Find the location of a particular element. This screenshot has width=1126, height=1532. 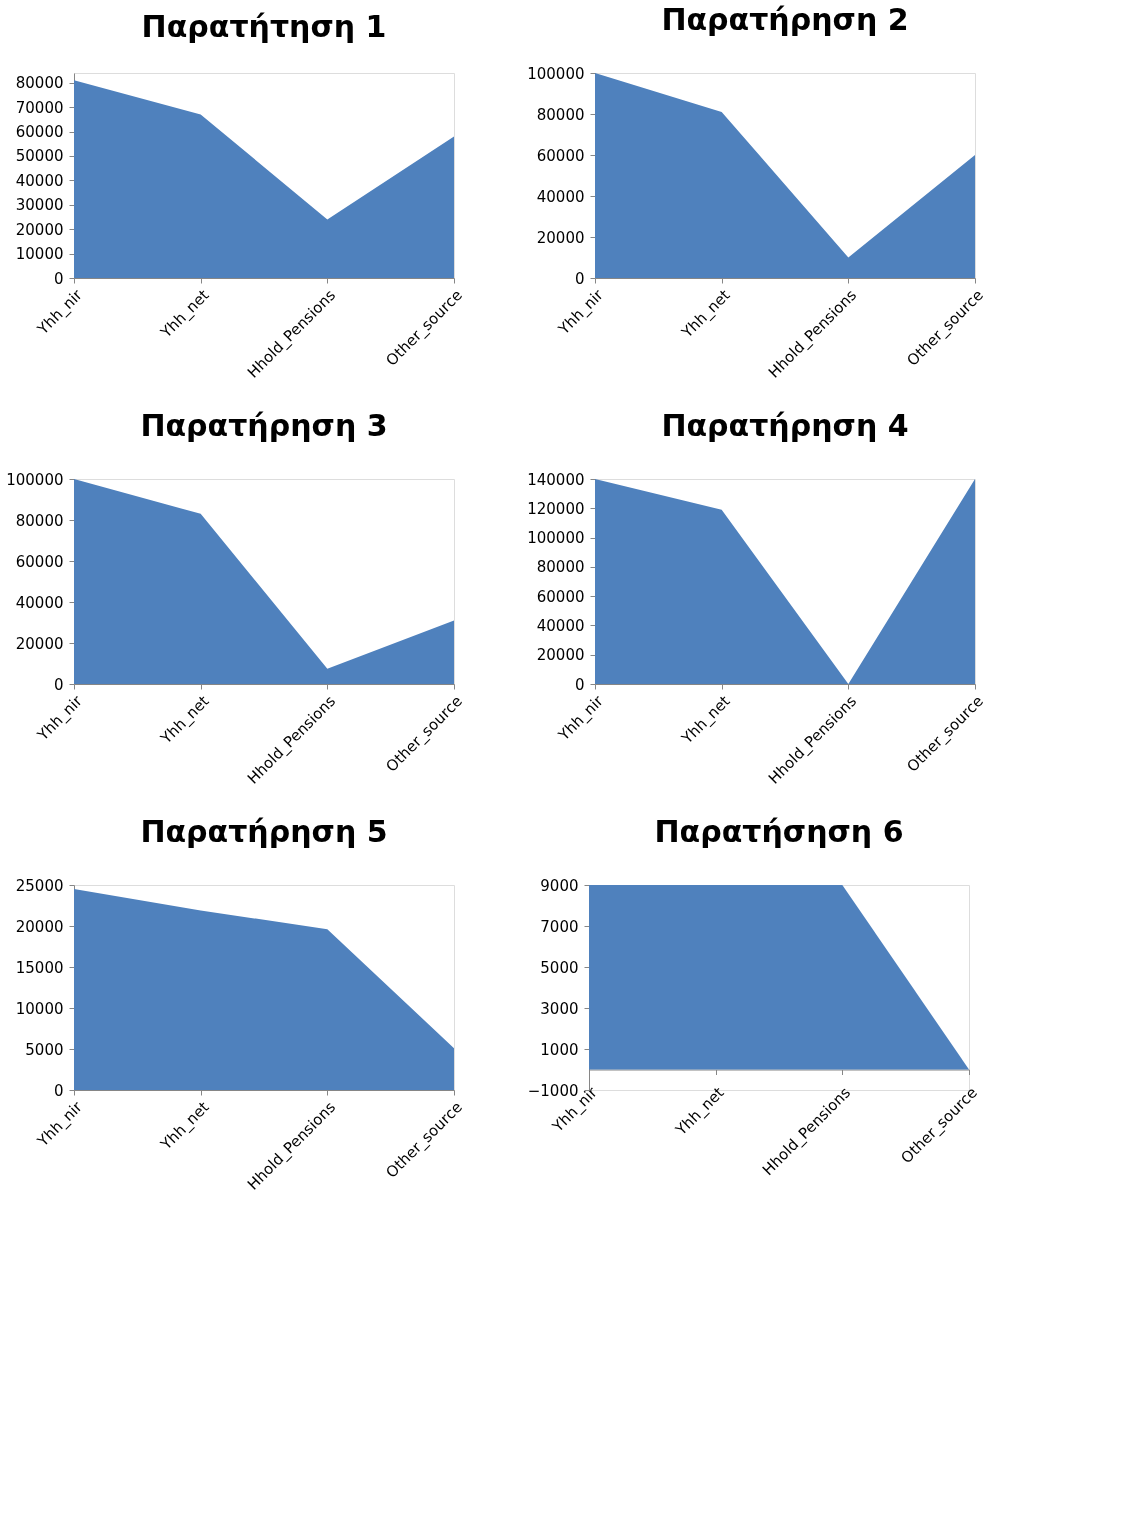

chart-title: Παρατήρηση 3 is located at coordinates (264, 425).